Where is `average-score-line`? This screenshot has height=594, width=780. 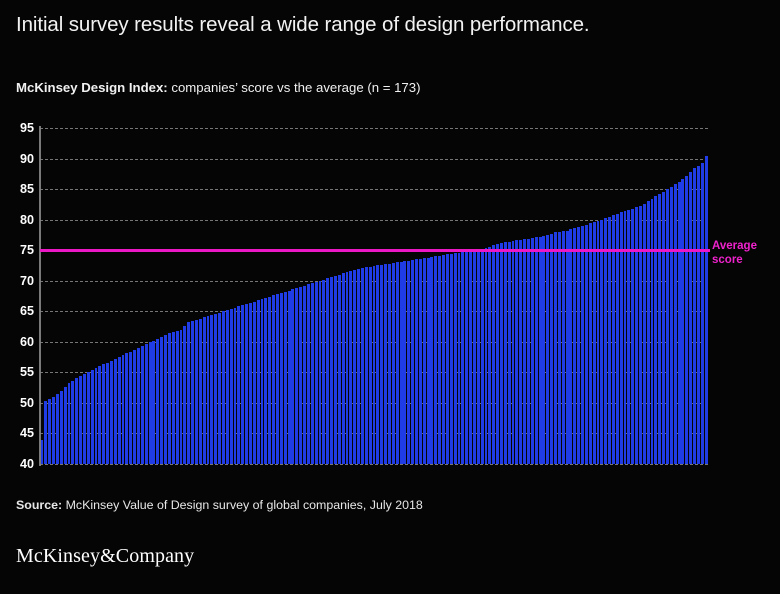 average-score-line is located at coordinates (375, 251).